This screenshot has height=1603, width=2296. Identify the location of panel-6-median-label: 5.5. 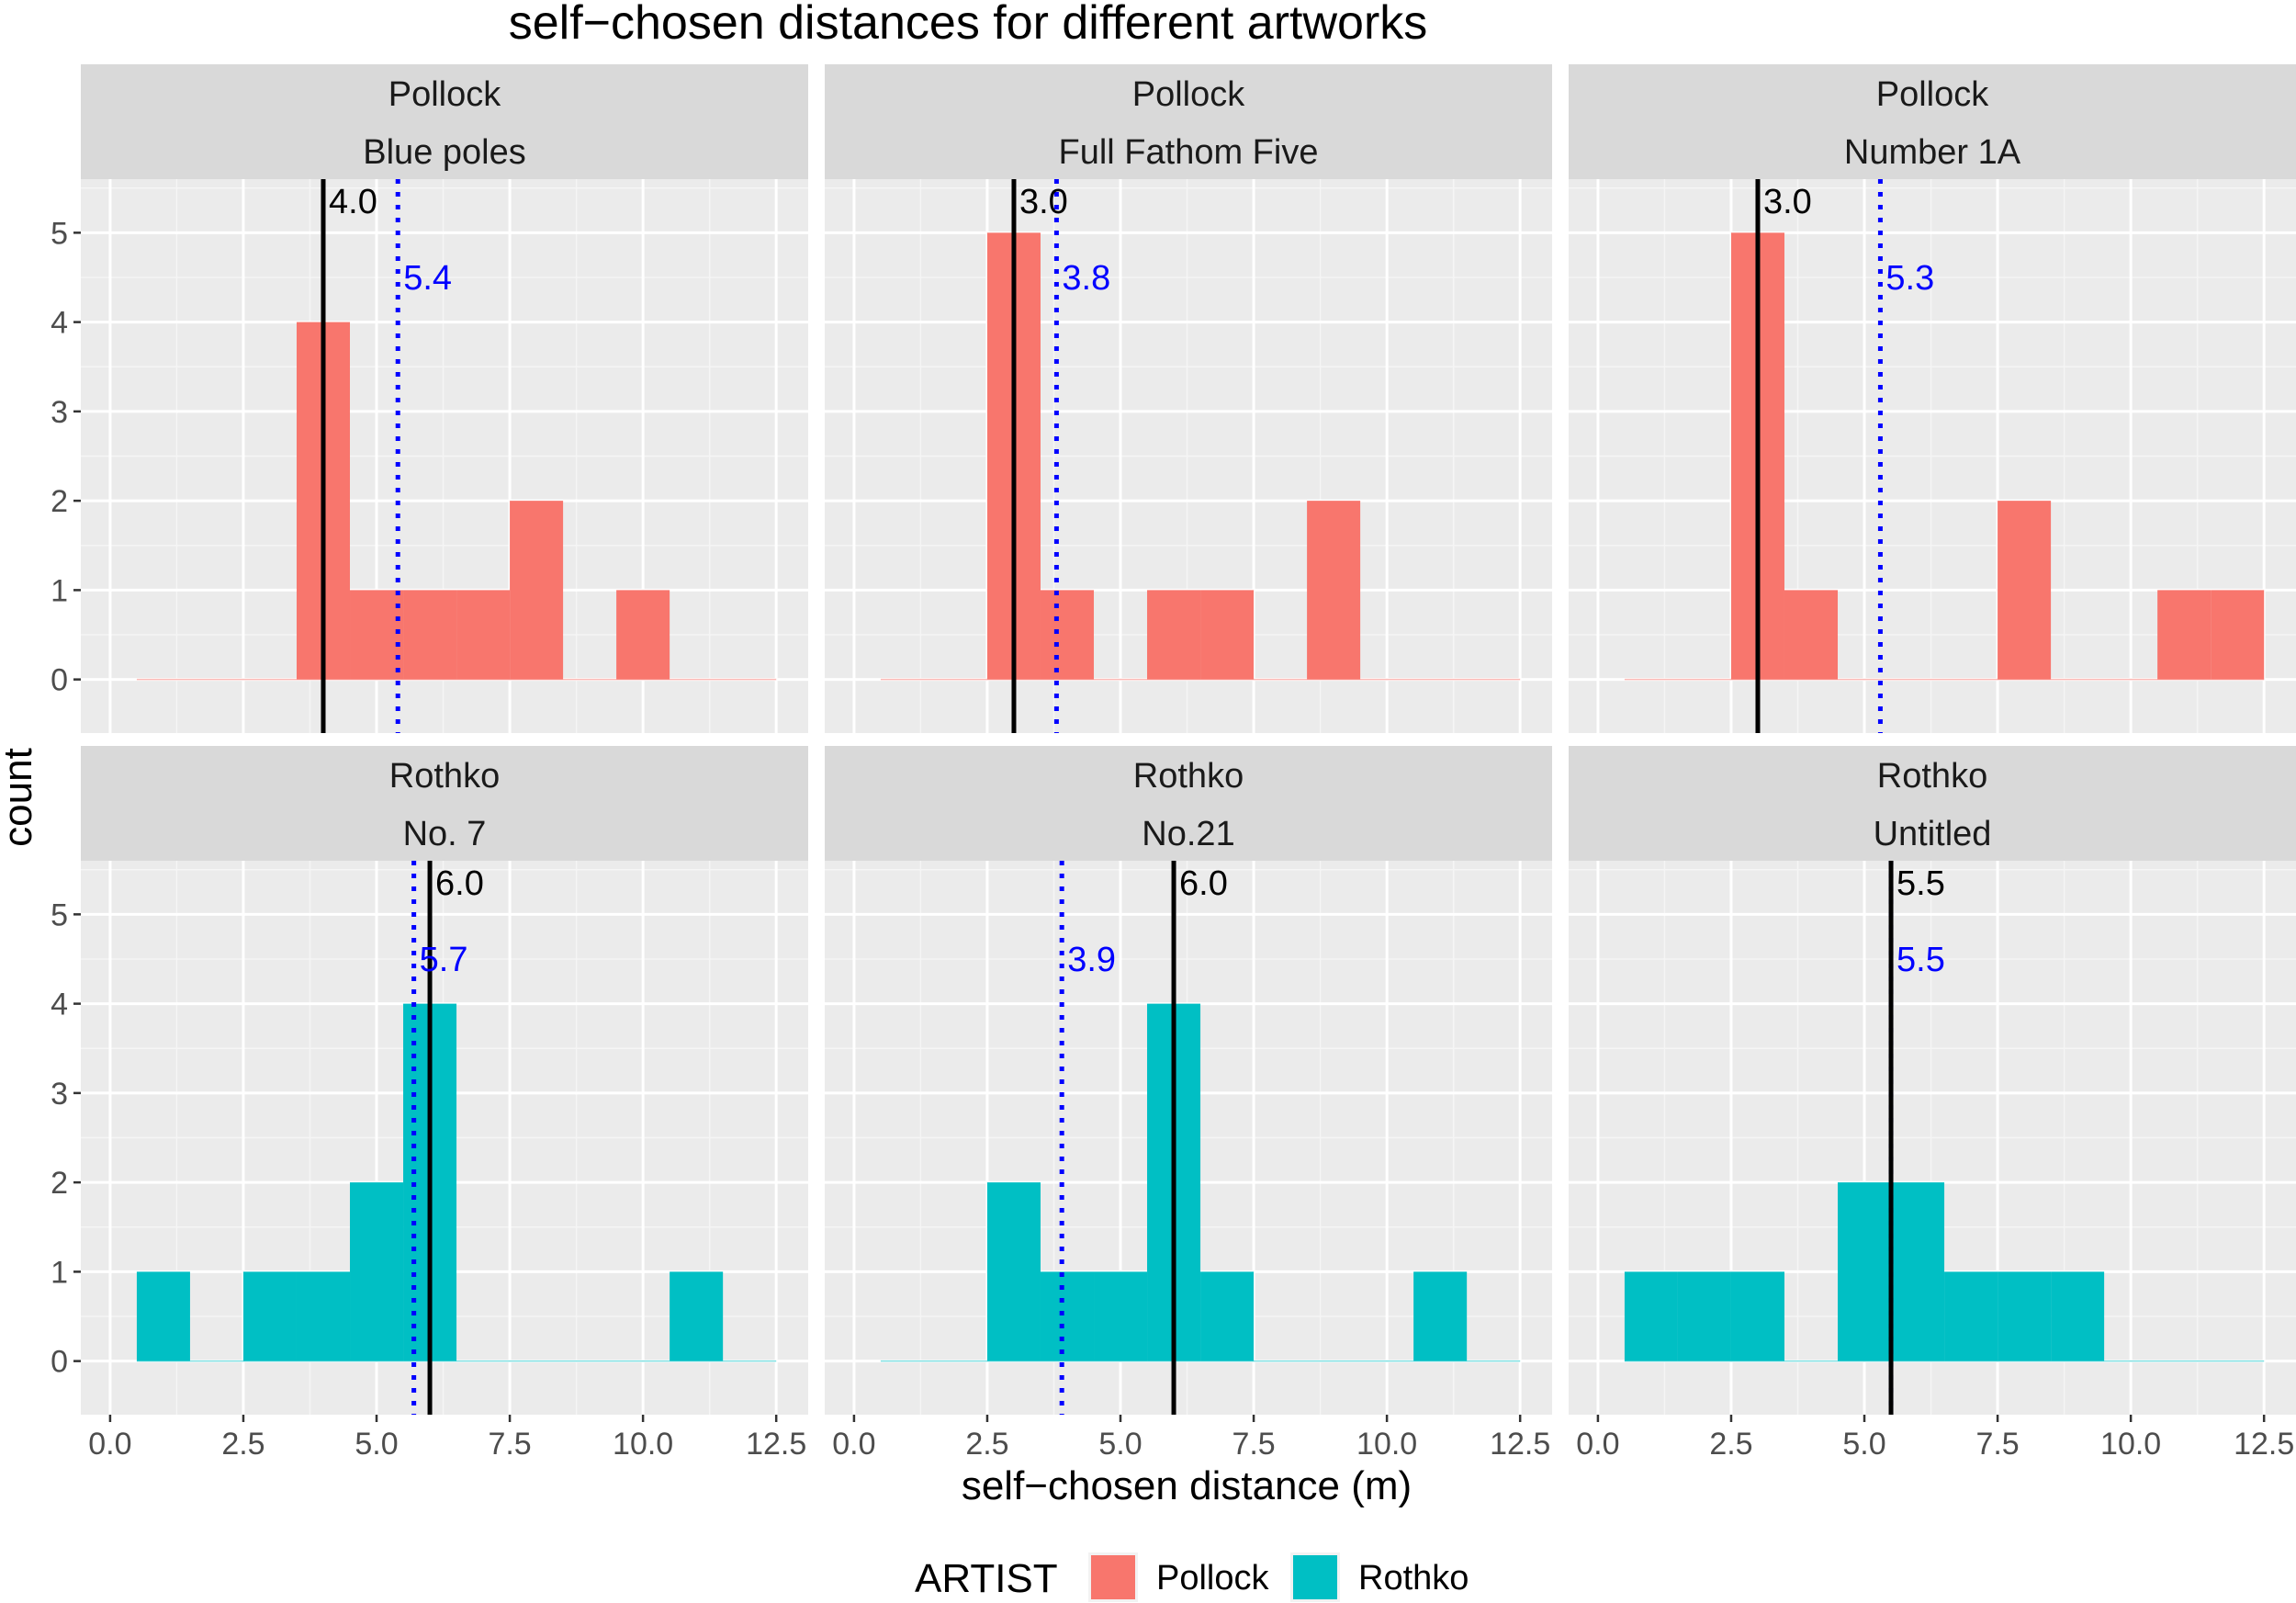
(1920, 884).